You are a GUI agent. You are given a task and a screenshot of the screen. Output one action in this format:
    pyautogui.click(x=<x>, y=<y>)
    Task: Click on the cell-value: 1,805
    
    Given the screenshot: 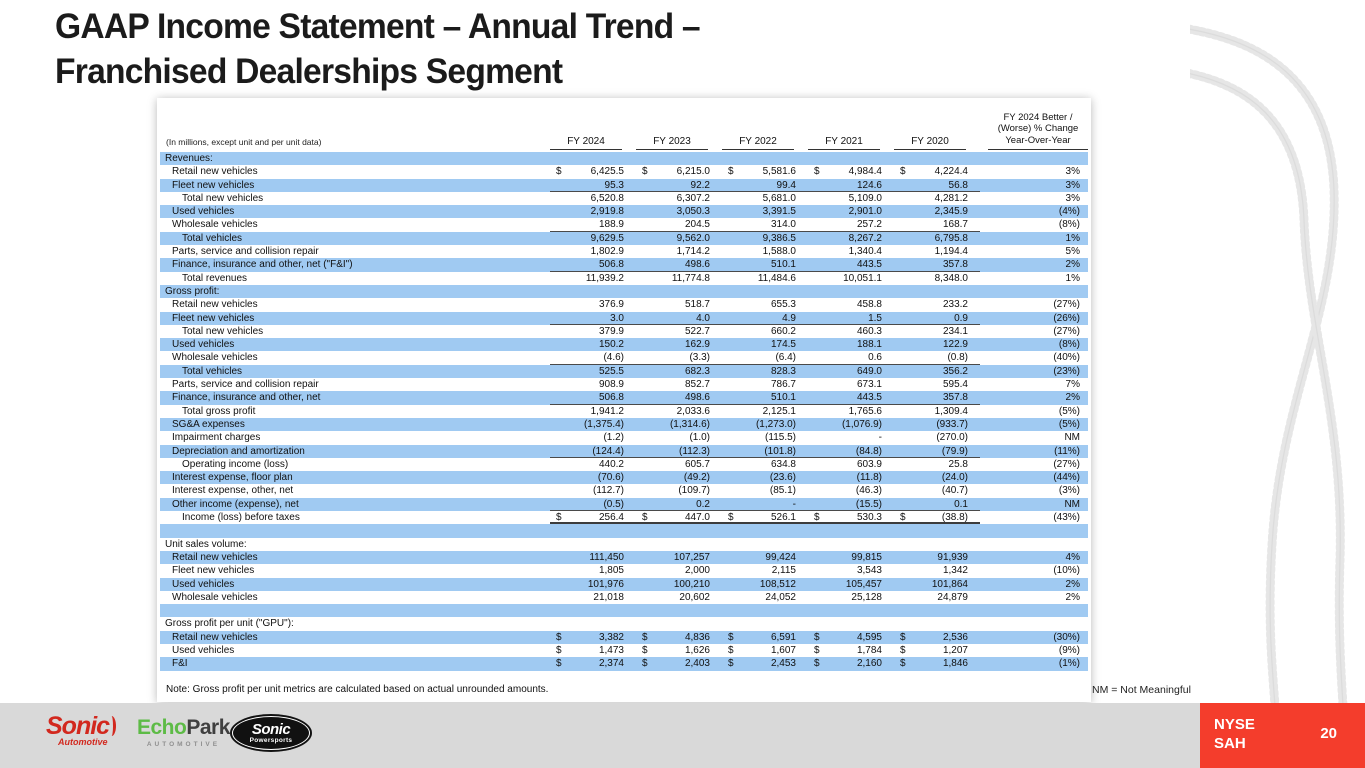 What is the action you would take?
    pyautogui.click(x=611, y=571)
    